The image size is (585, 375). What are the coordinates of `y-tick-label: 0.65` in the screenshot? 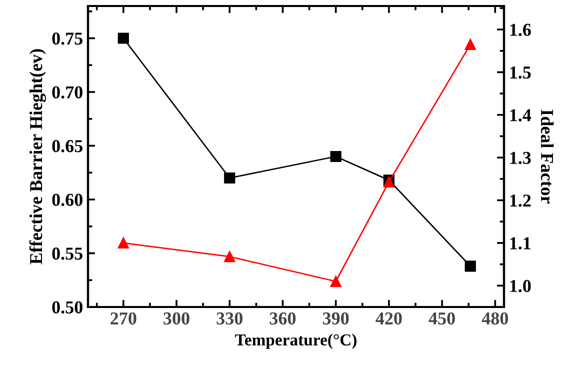 It's located at (67, 146).